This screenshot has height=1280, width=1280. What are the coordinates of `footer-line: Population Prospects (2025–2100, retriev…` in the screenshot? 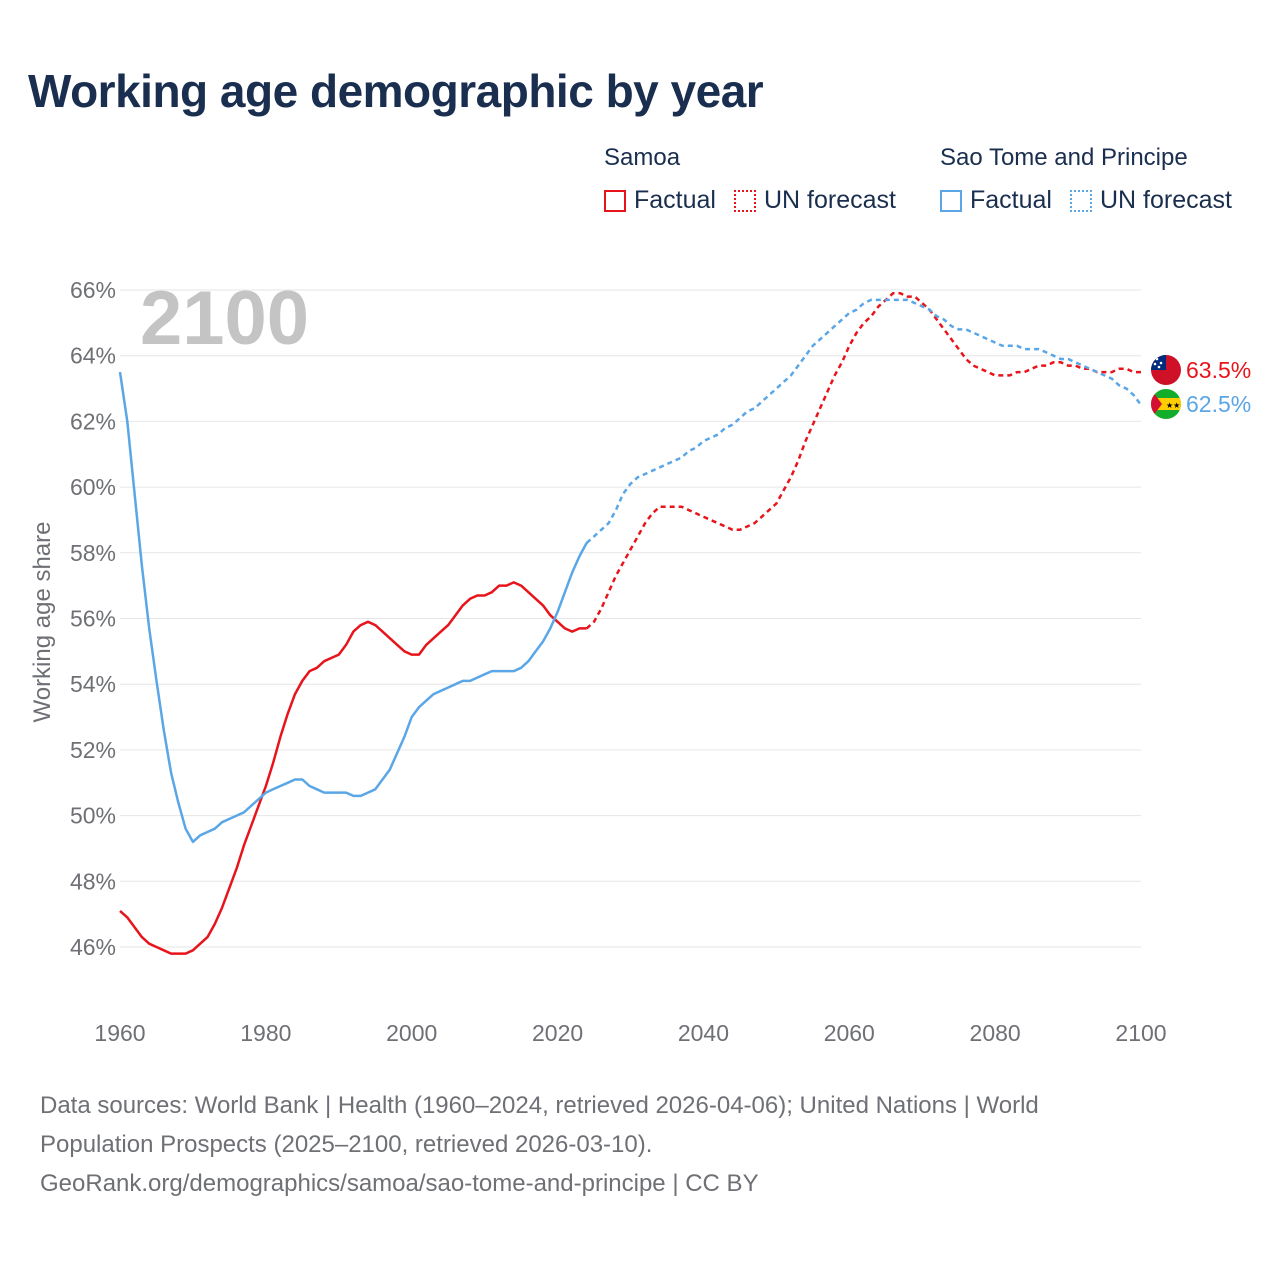 It's located at (346, 1144).